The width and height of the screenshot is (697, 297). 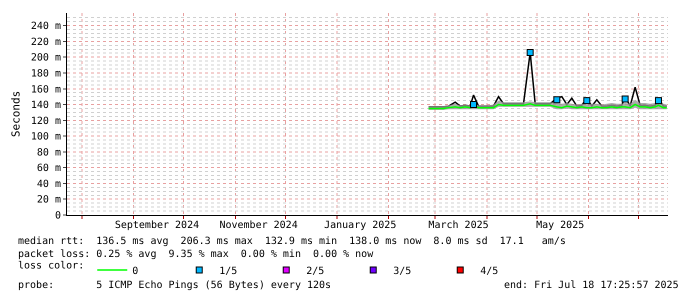 What do you see at coordinates (258, 225) in the screenshot?
I see `x-tick-label: November 2024` at bounding box center [258, 225].